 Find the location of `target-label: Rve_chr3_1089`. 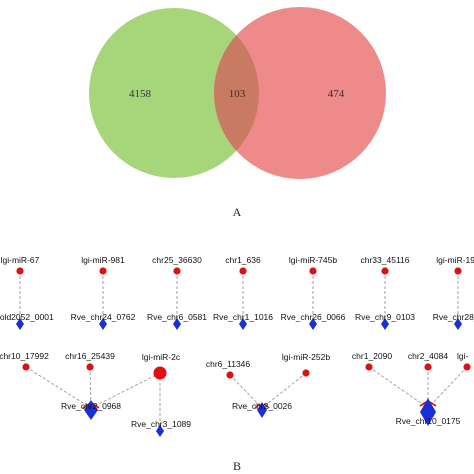

target-label: Rve_chr3_1089 is located at coordinates (161, 424).